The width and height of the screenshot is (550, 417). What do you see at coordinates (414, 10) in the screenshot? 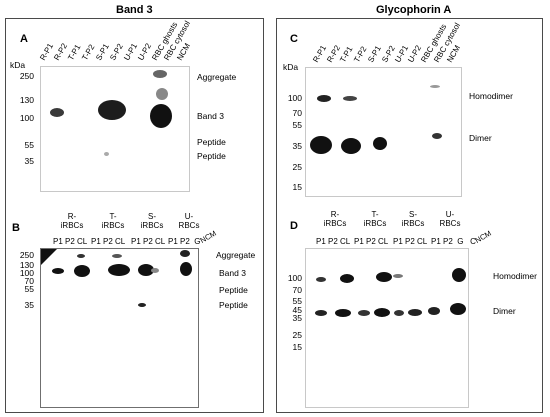
I see `right-title: Glycophorin A` at bounding box center [414, 10].